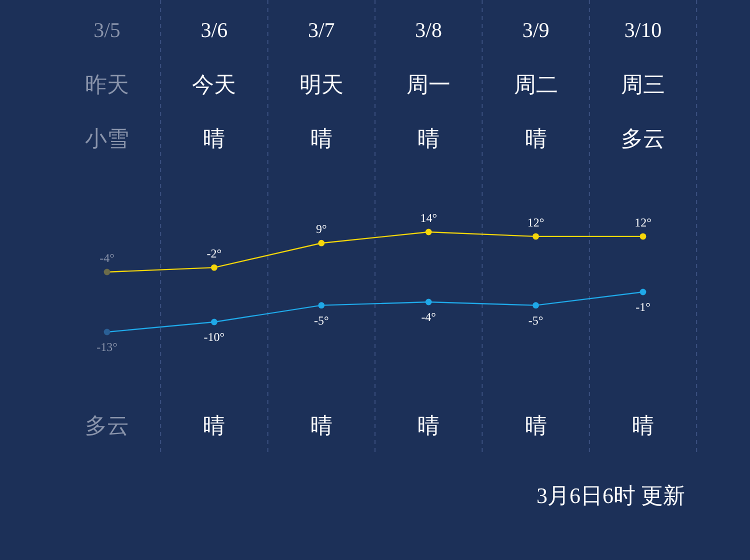  What do you see at coordinates (214, 337) in the screenshot?
I see `data-label: -10°` at bounding box center [214, 337].